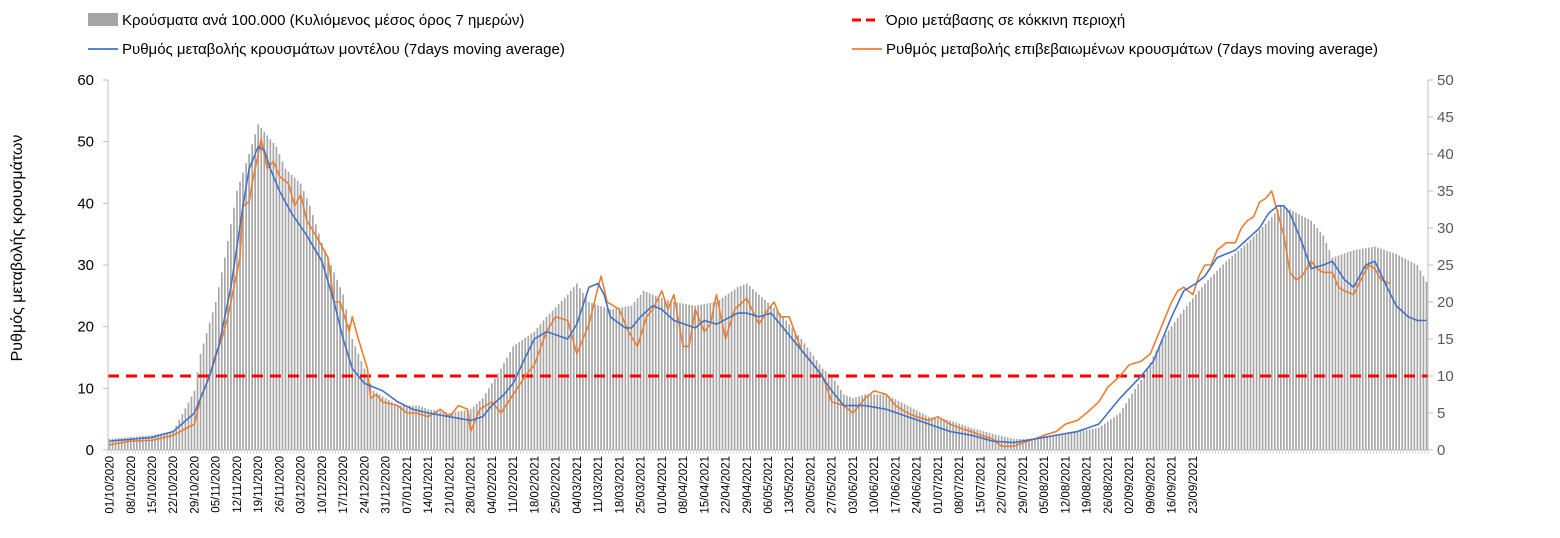 This screenshot has height=538, width=1560. I want to click on x-tick-label: 22/10/2020, so click(174, 485).